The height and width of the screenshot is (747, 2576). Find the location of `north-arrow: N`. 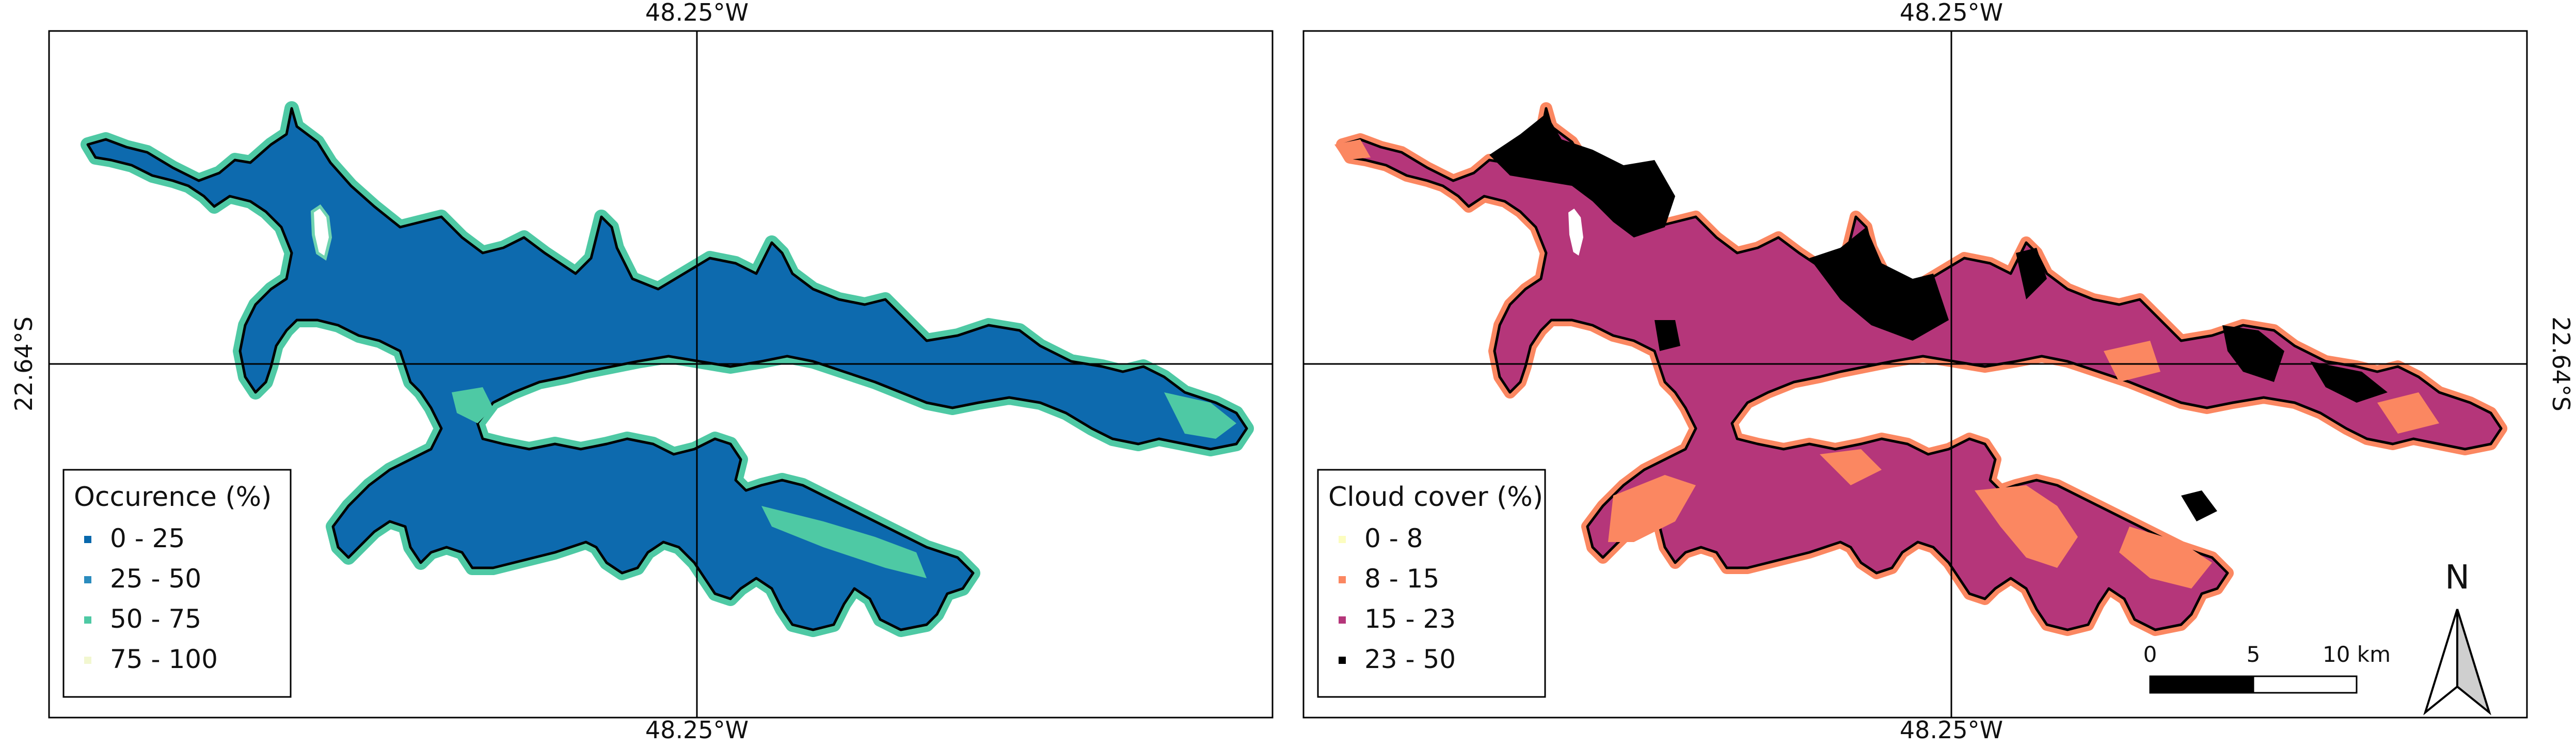

north-arrow: N is located at coordinates (2457, 638).